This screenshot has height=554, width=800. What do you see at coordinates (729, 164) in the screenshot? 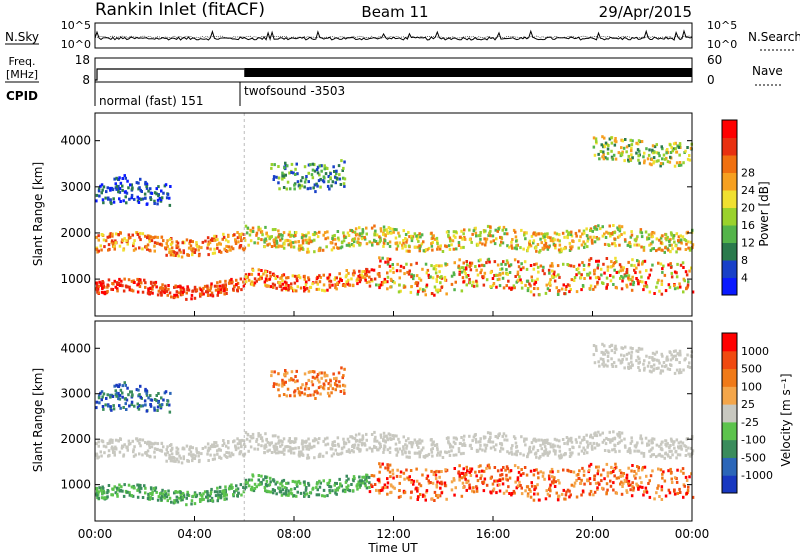
I see `power-cbar-swatch` at bounding box center [729, 164].